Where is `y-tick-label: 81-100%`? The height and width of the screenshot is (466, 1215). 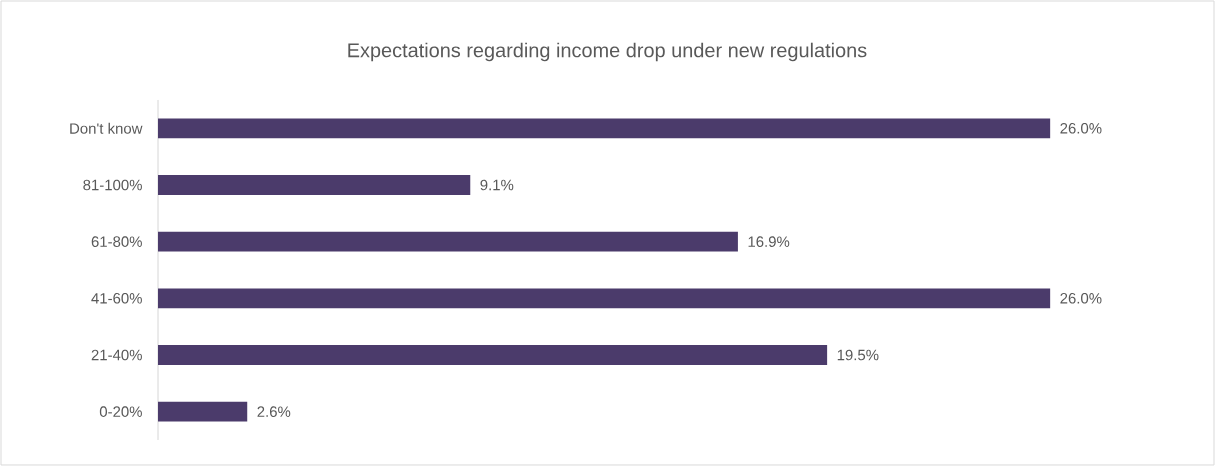
y-tick-label: 81-100% is located at coordinates (112, 185).